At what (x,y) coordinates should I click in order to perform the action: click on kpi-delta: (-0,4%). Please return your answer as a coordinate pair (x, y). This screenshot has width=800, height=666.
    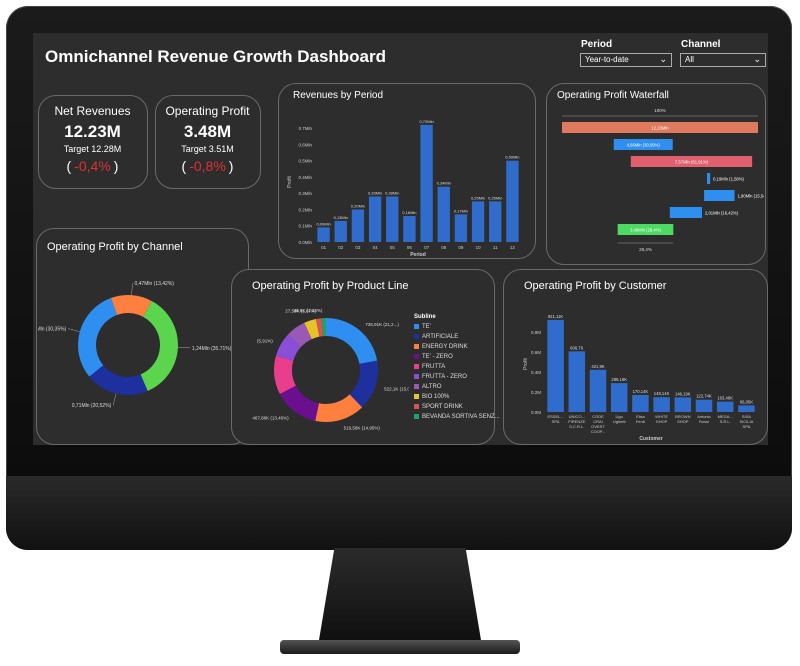
    Looking at the image, I should click on (92, 166).